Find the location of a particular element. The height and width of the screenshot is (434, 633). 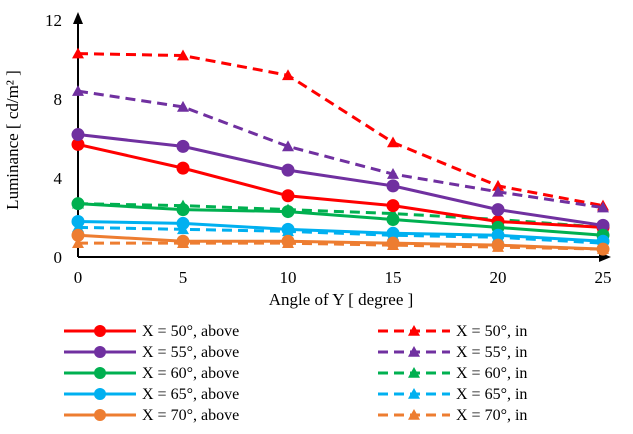

y-tick-label: 8 is located at coordinates (58, 99).